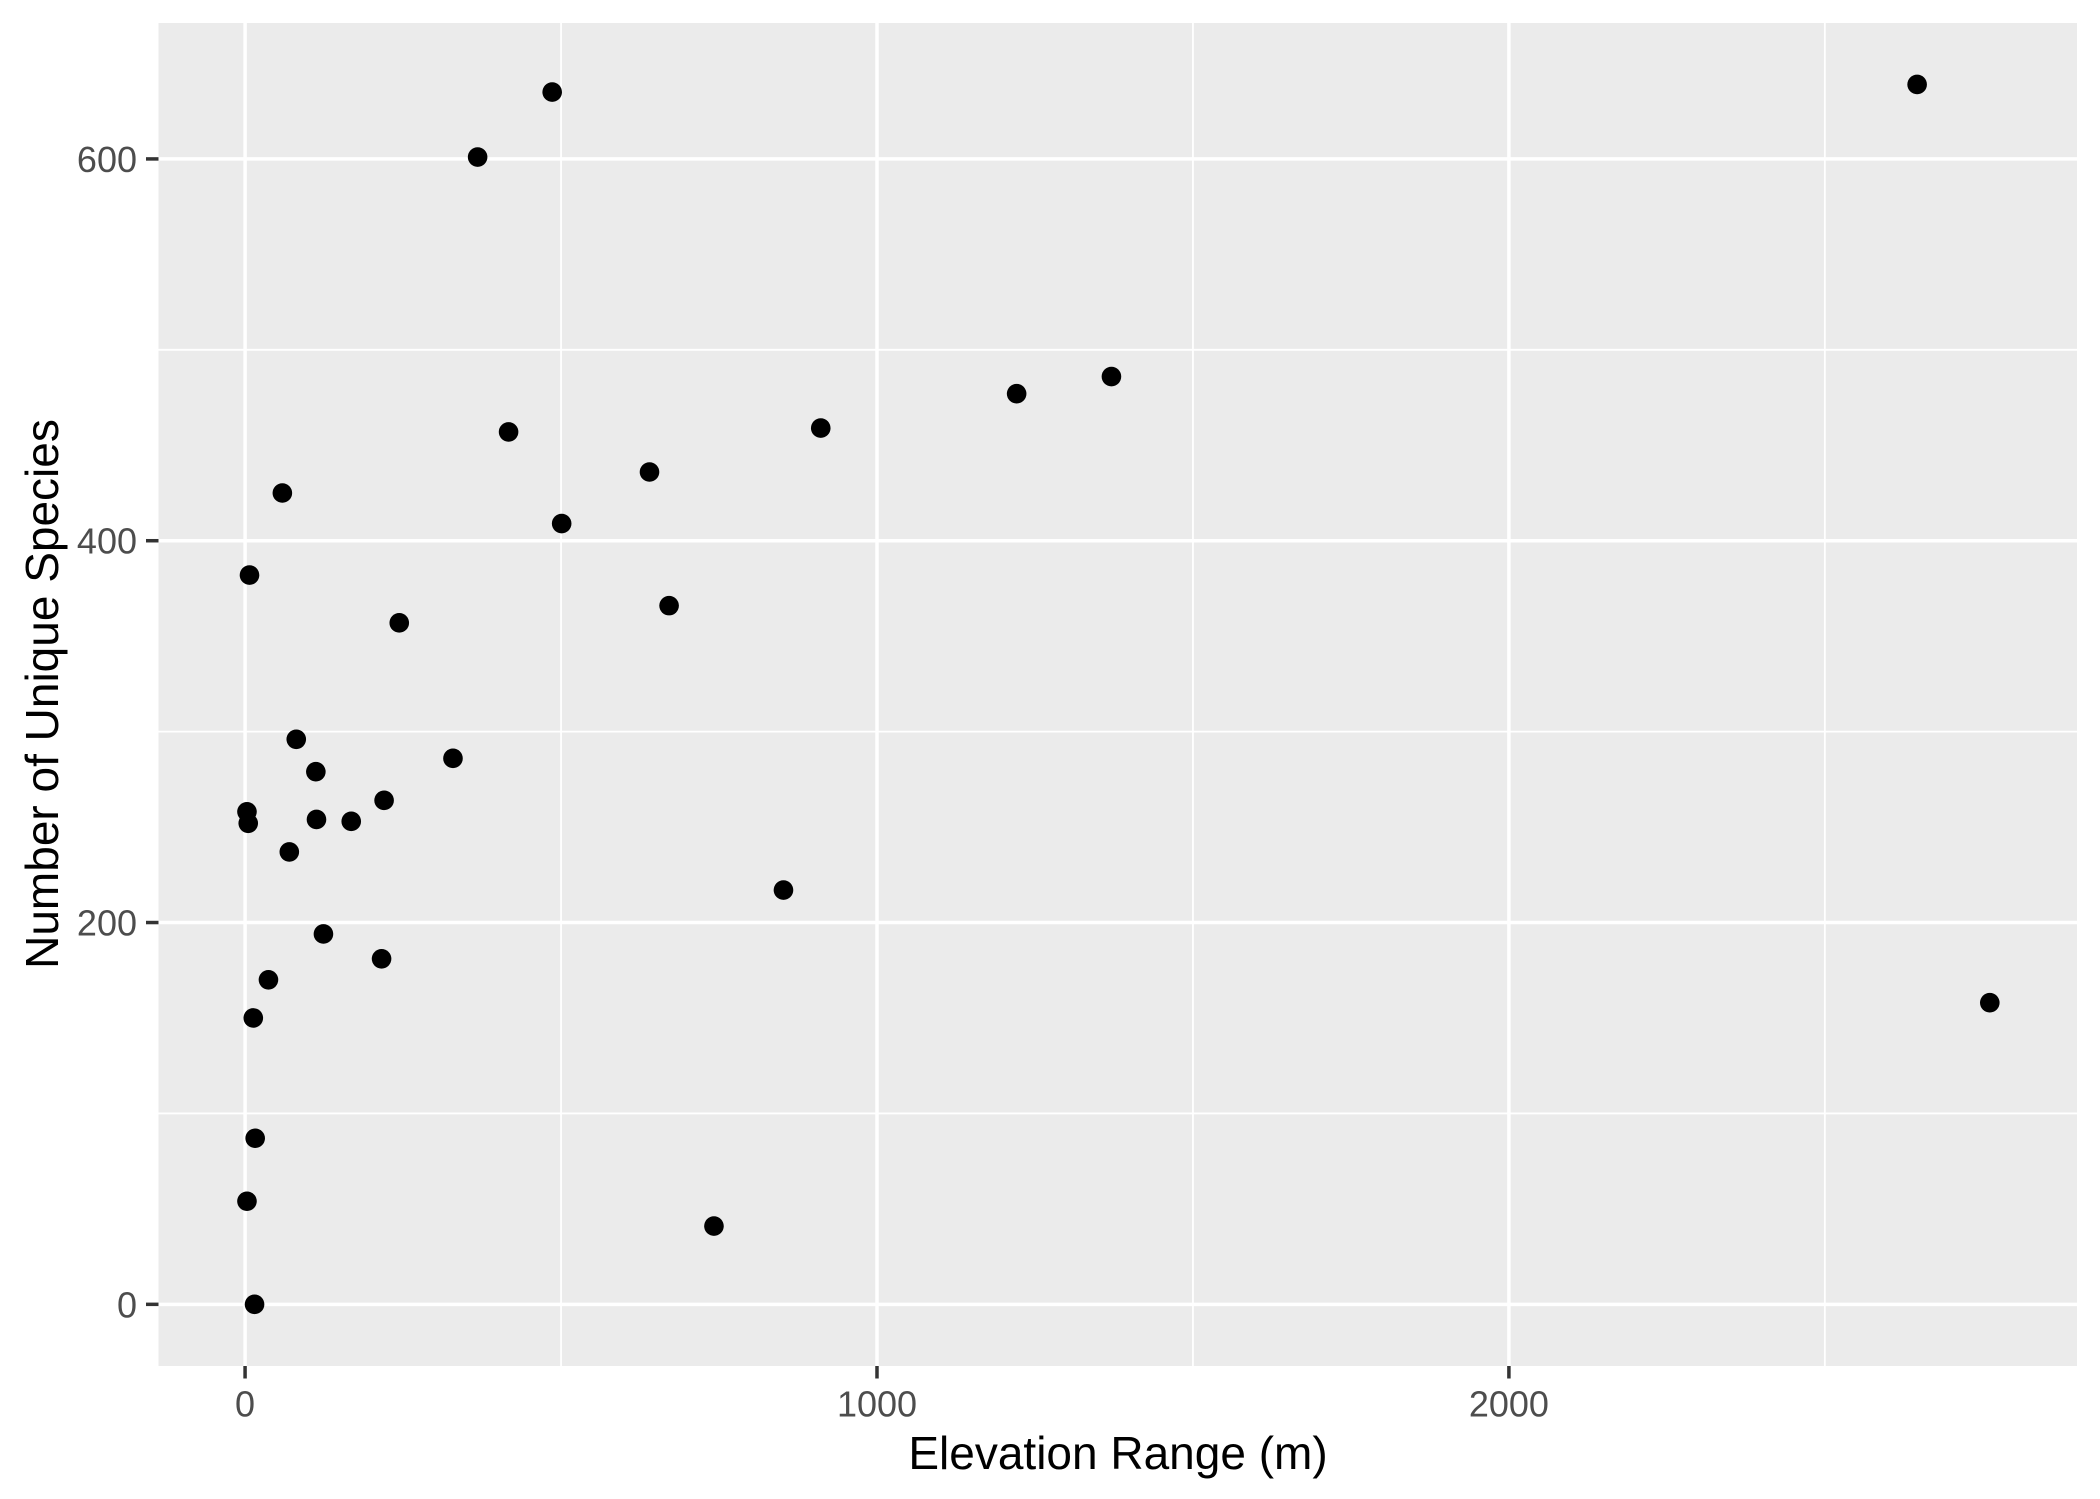 The image size is (2100, 1499). I want to click on y-tick-label: 200, so click(107, 923).